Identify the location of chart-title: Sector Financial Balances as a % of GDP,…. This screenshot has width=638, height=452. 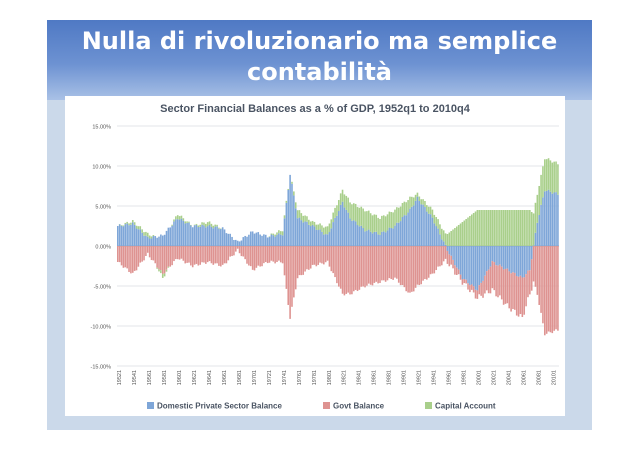
(315, 109).